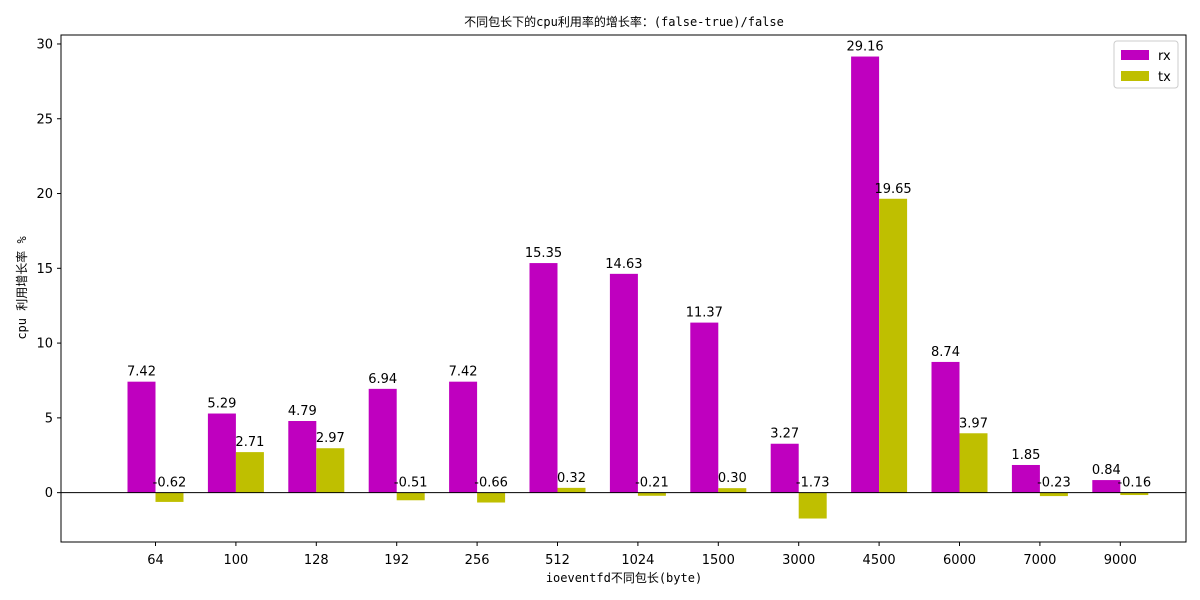 Image resolution: width=1200 pixels, height=600 pixels. I want to click on data-label-rx-1500: 11.37, so click(704, 313).